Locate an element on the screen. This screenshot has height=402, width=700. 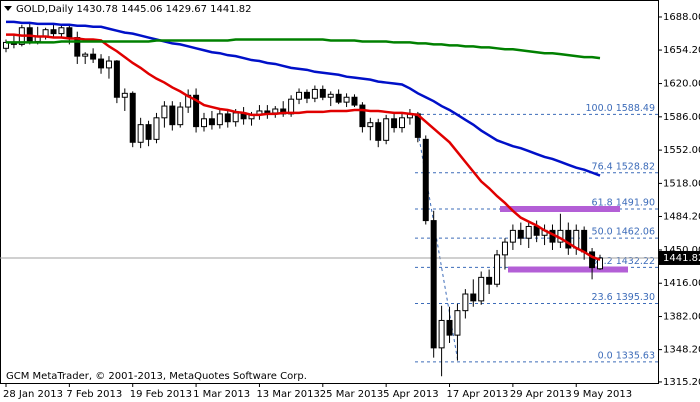
last-price-label: 1441.82 is located at coordinates (681, 258).